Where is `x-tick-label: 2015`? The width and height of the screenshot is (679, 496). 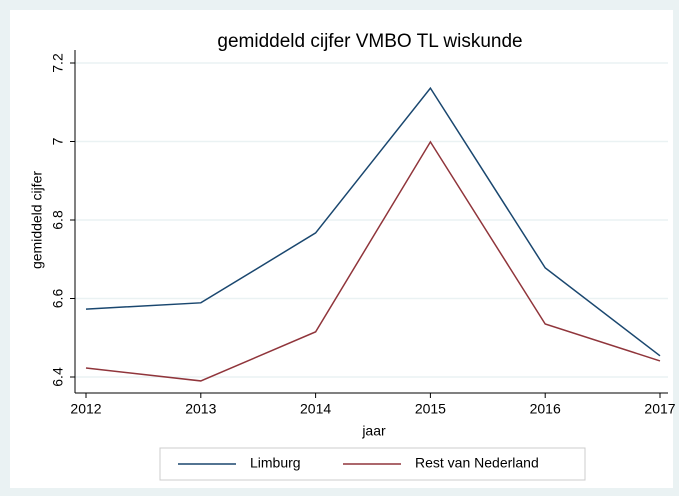
x-tick-label: 2015 is located at coordinates (430, 409).